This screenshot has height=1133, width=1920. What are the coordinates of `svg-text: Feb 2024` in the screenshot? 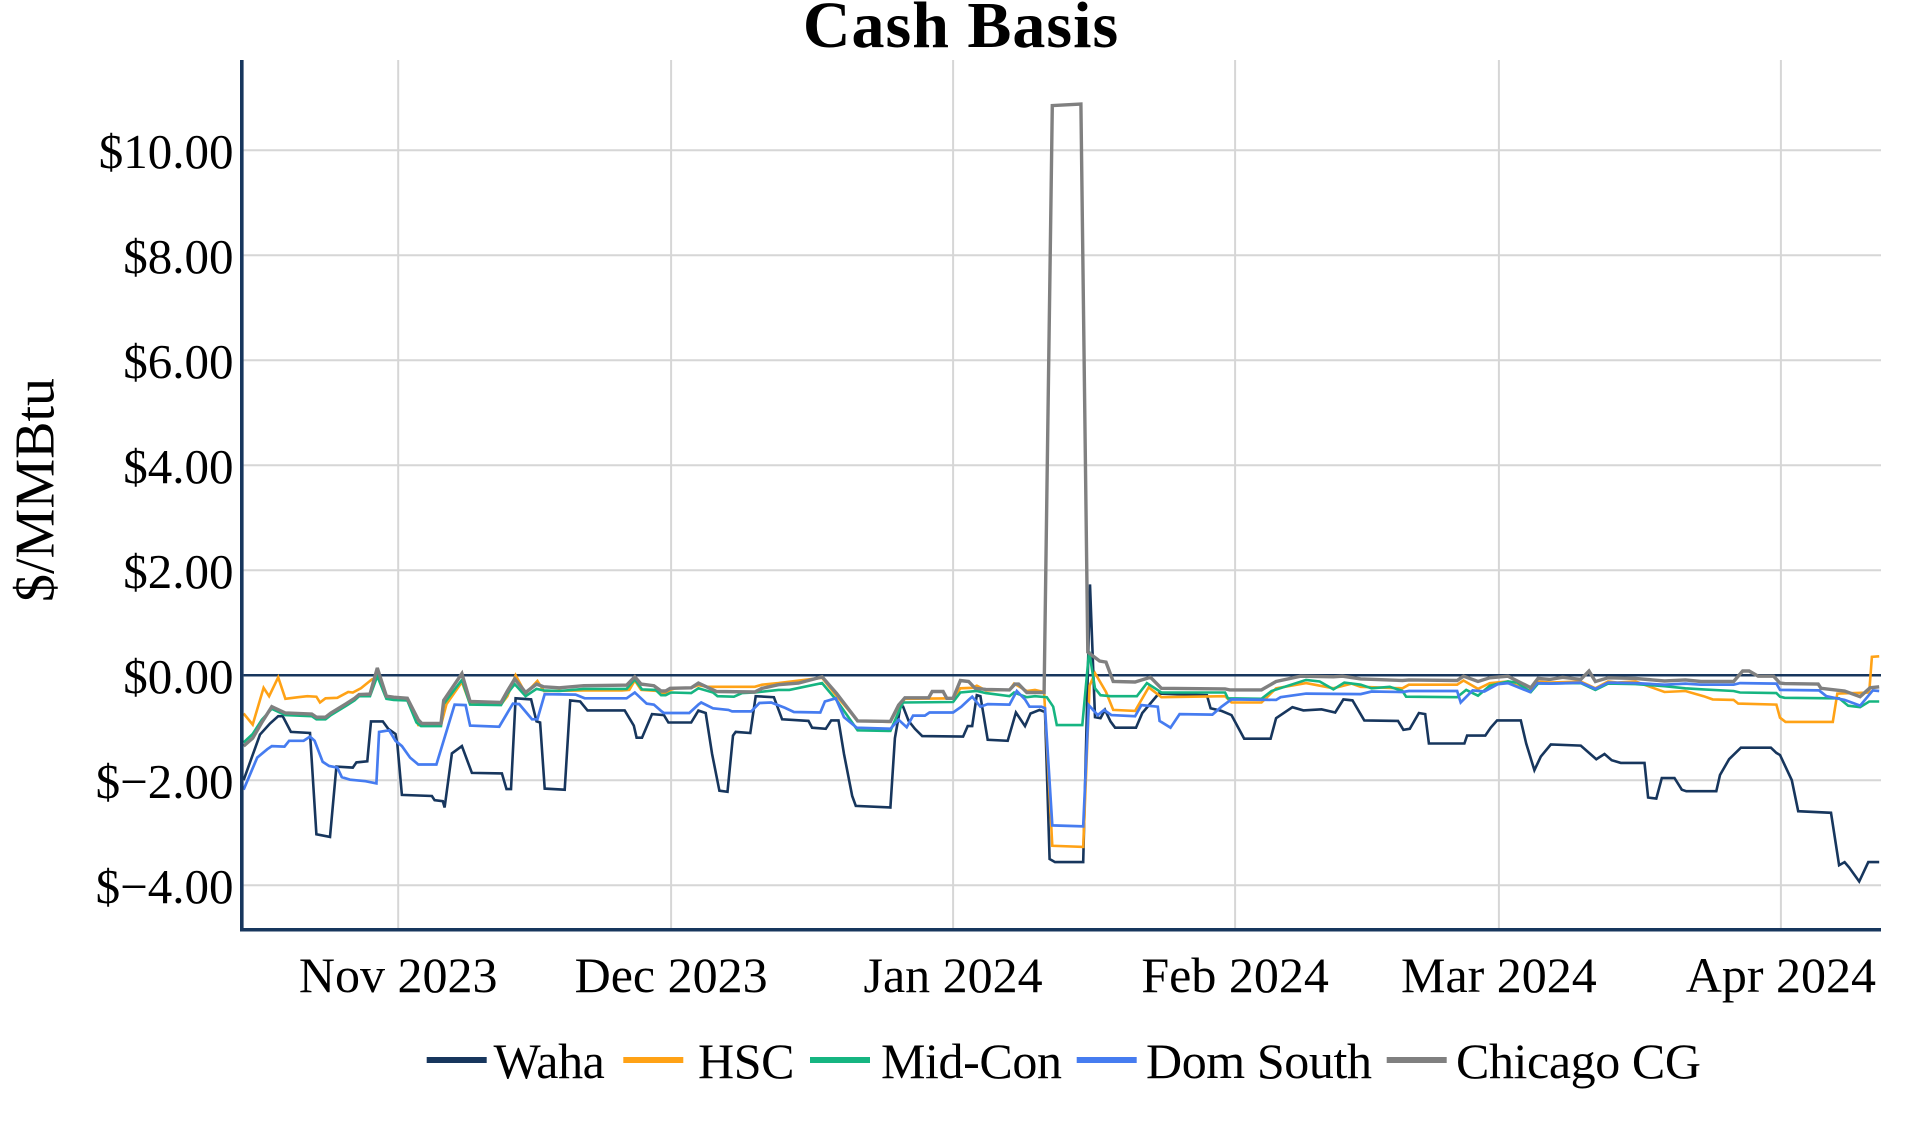 It's located at (1235, 975).